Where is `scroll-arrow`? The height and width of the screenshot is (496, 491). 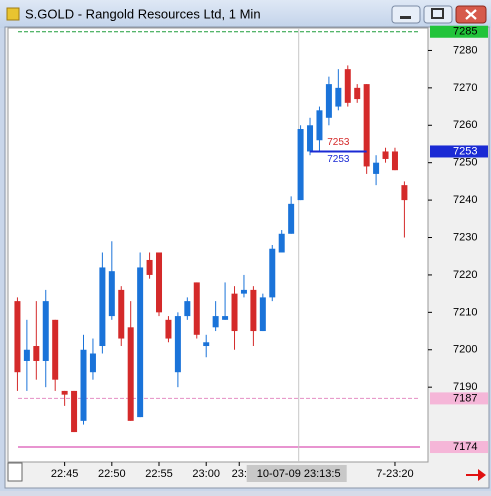 scroll-arrow is located at coordinates (476, 475).